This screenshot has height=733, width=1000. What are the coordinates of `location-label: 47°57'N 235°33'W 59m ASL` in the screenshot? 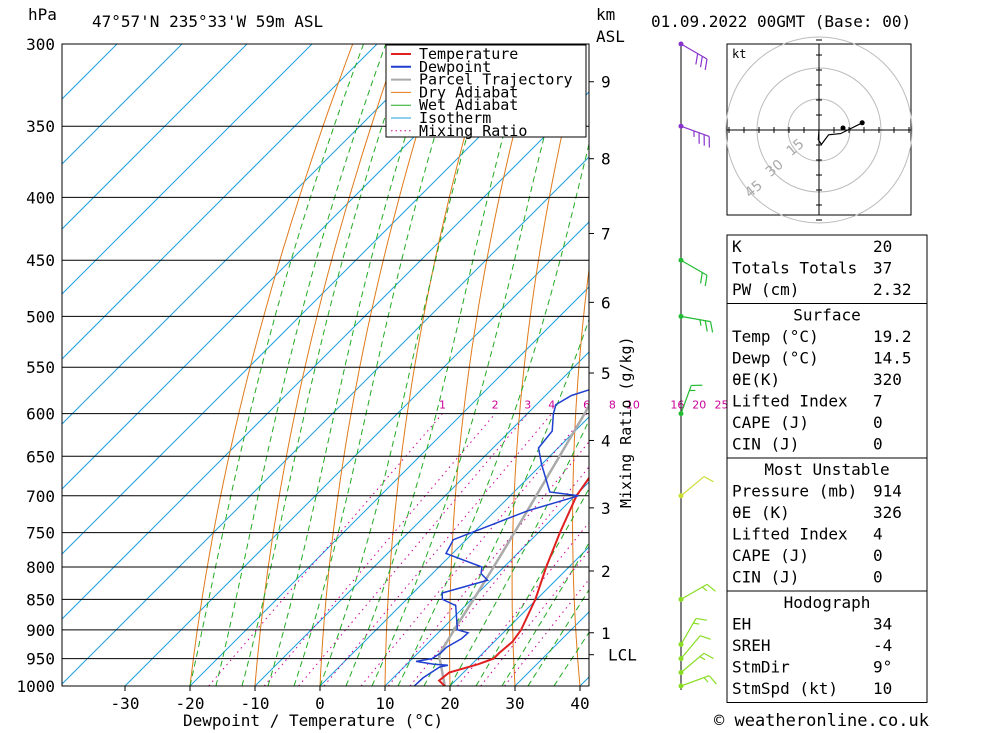 It's located at (207, 21).